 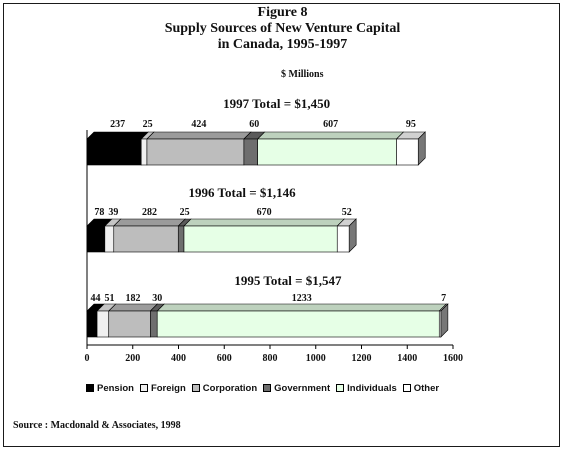 I want to click on data-label: 282, so click(x=149, y=212).